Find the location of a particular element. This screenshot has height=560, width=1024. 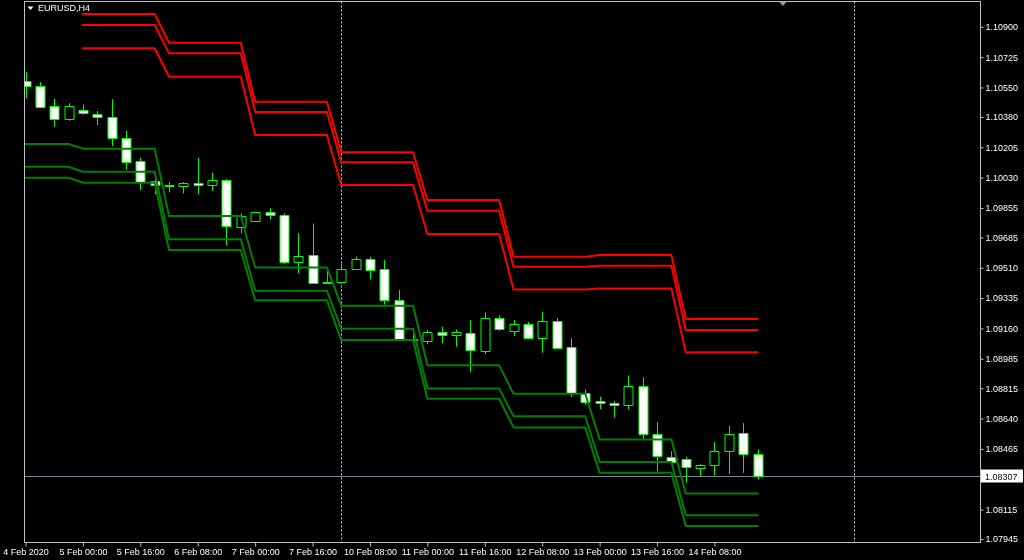

y-tick-label: 1.09335 is located at coordinates (1002, 298).